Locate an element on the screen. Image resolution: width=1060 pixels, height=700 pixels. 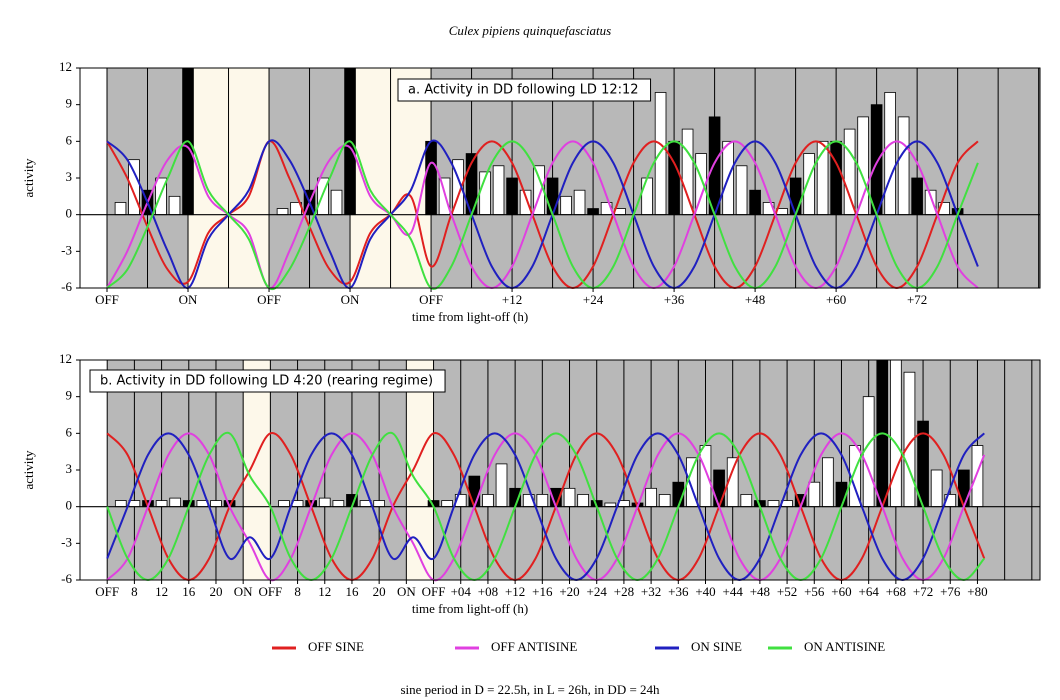
x-tick-label: +24 is located at coordinates (593, 299).